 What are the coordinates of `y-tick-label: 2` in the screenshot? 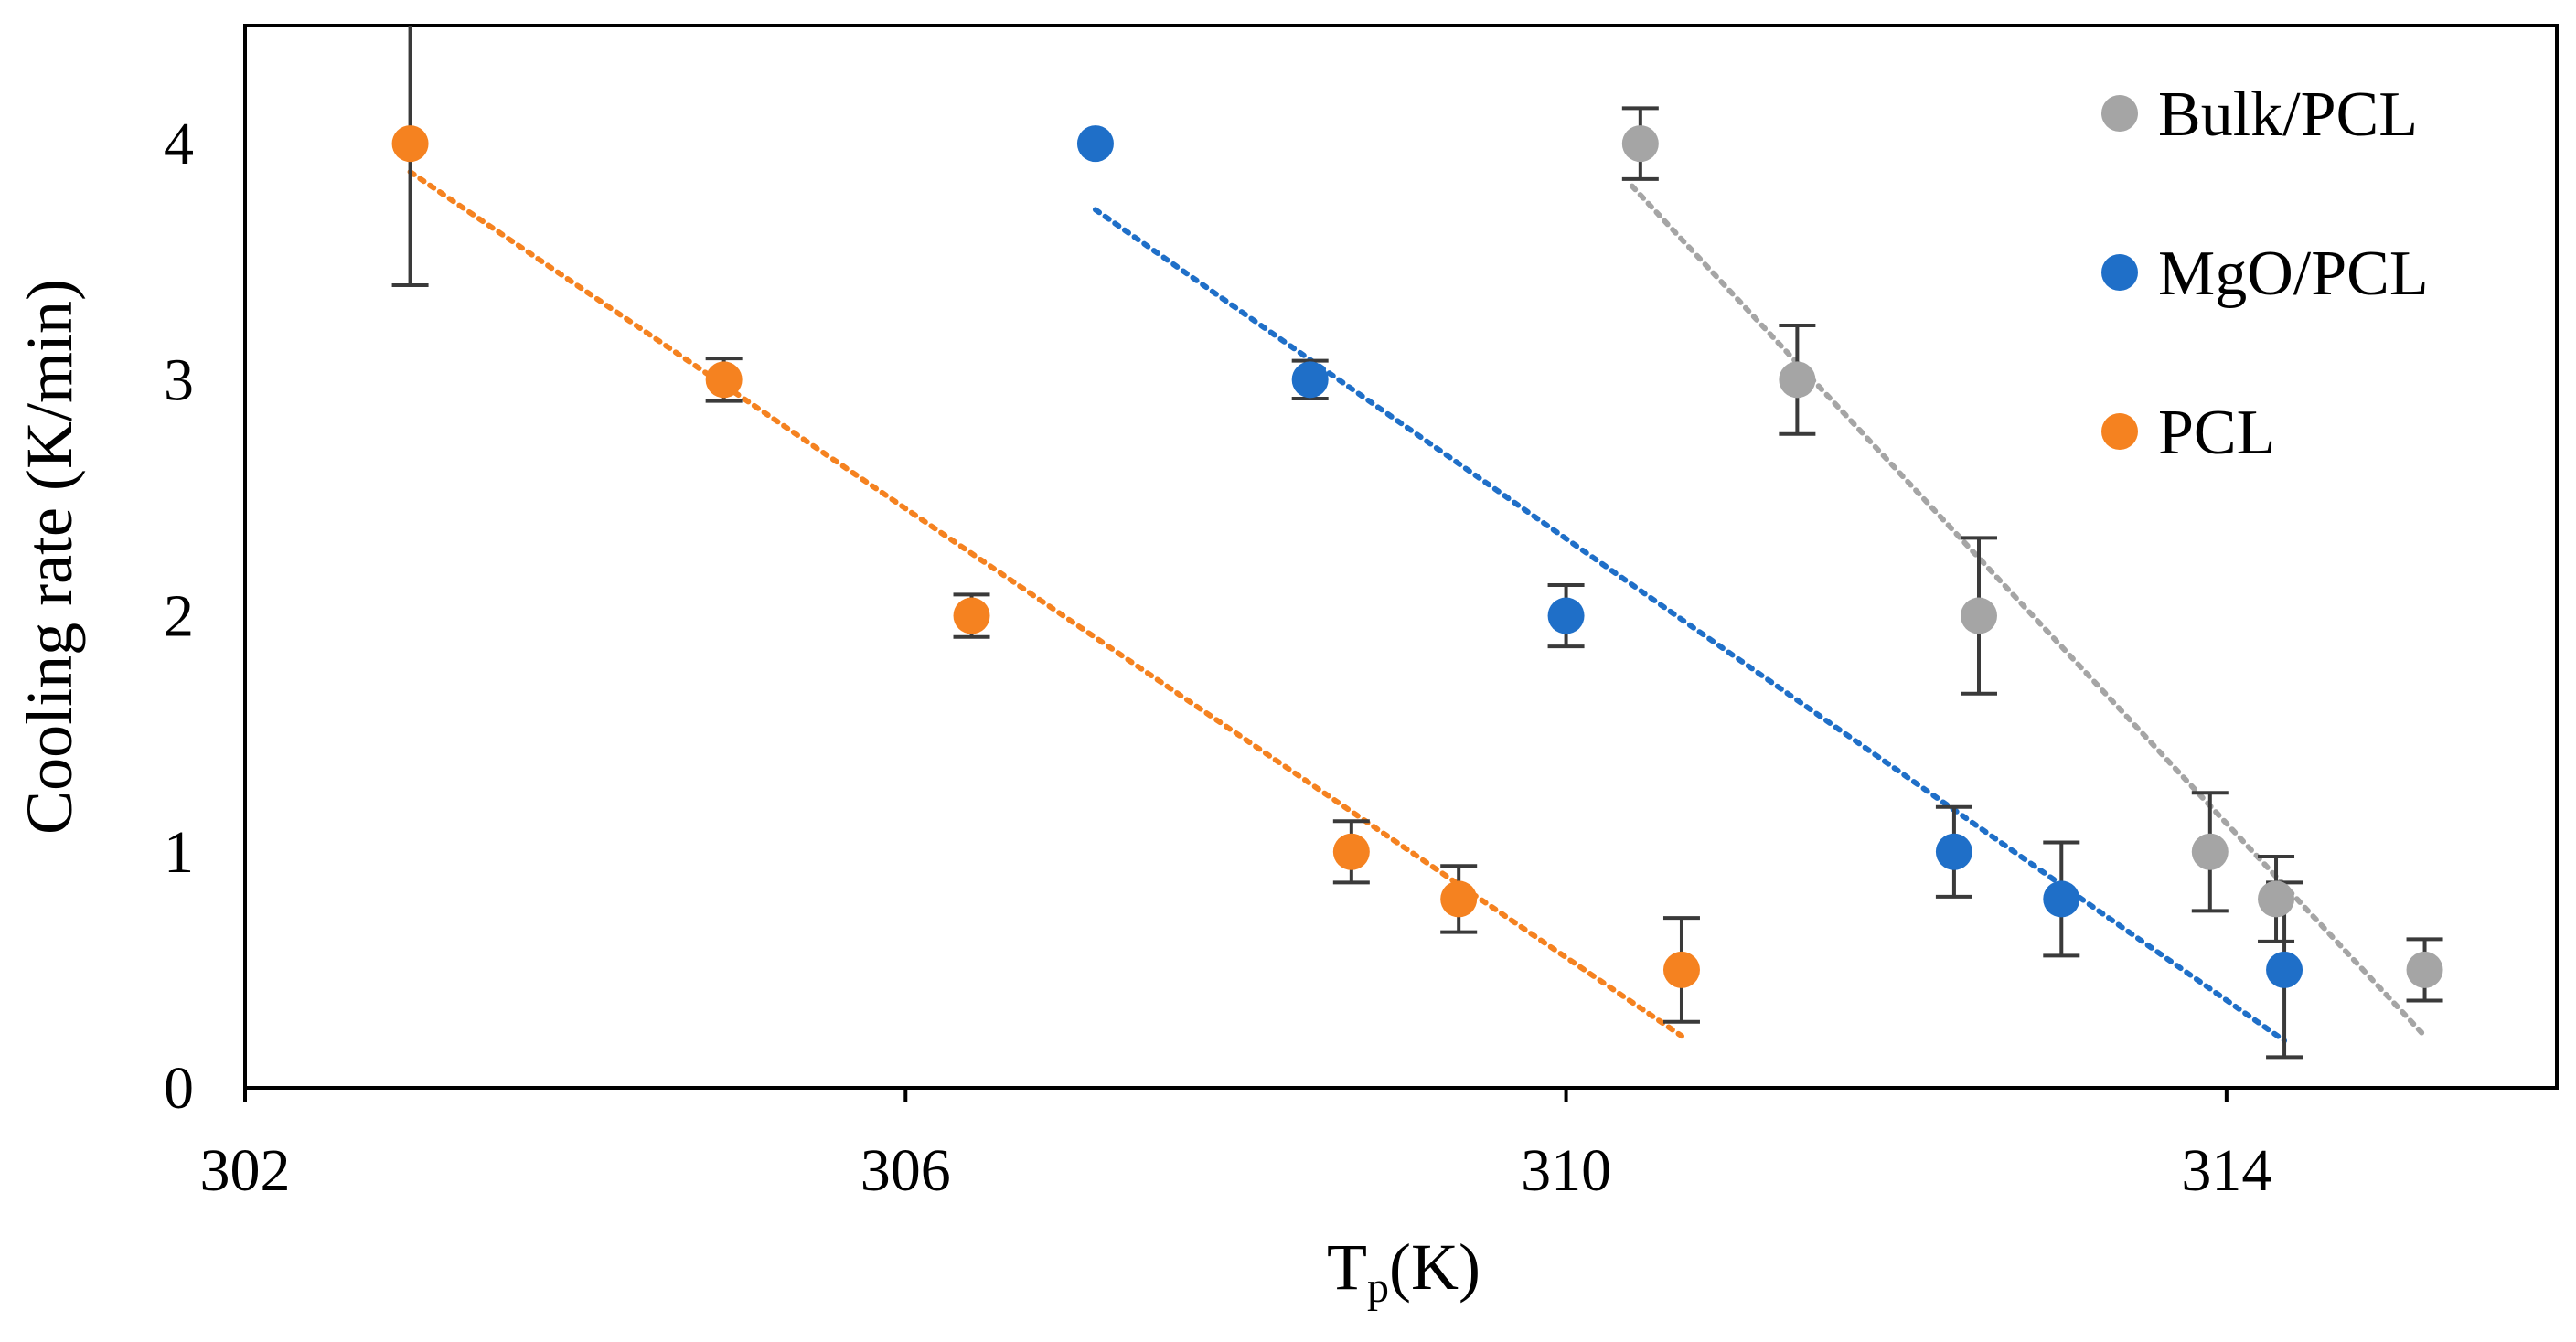 It's located at (179, 616).